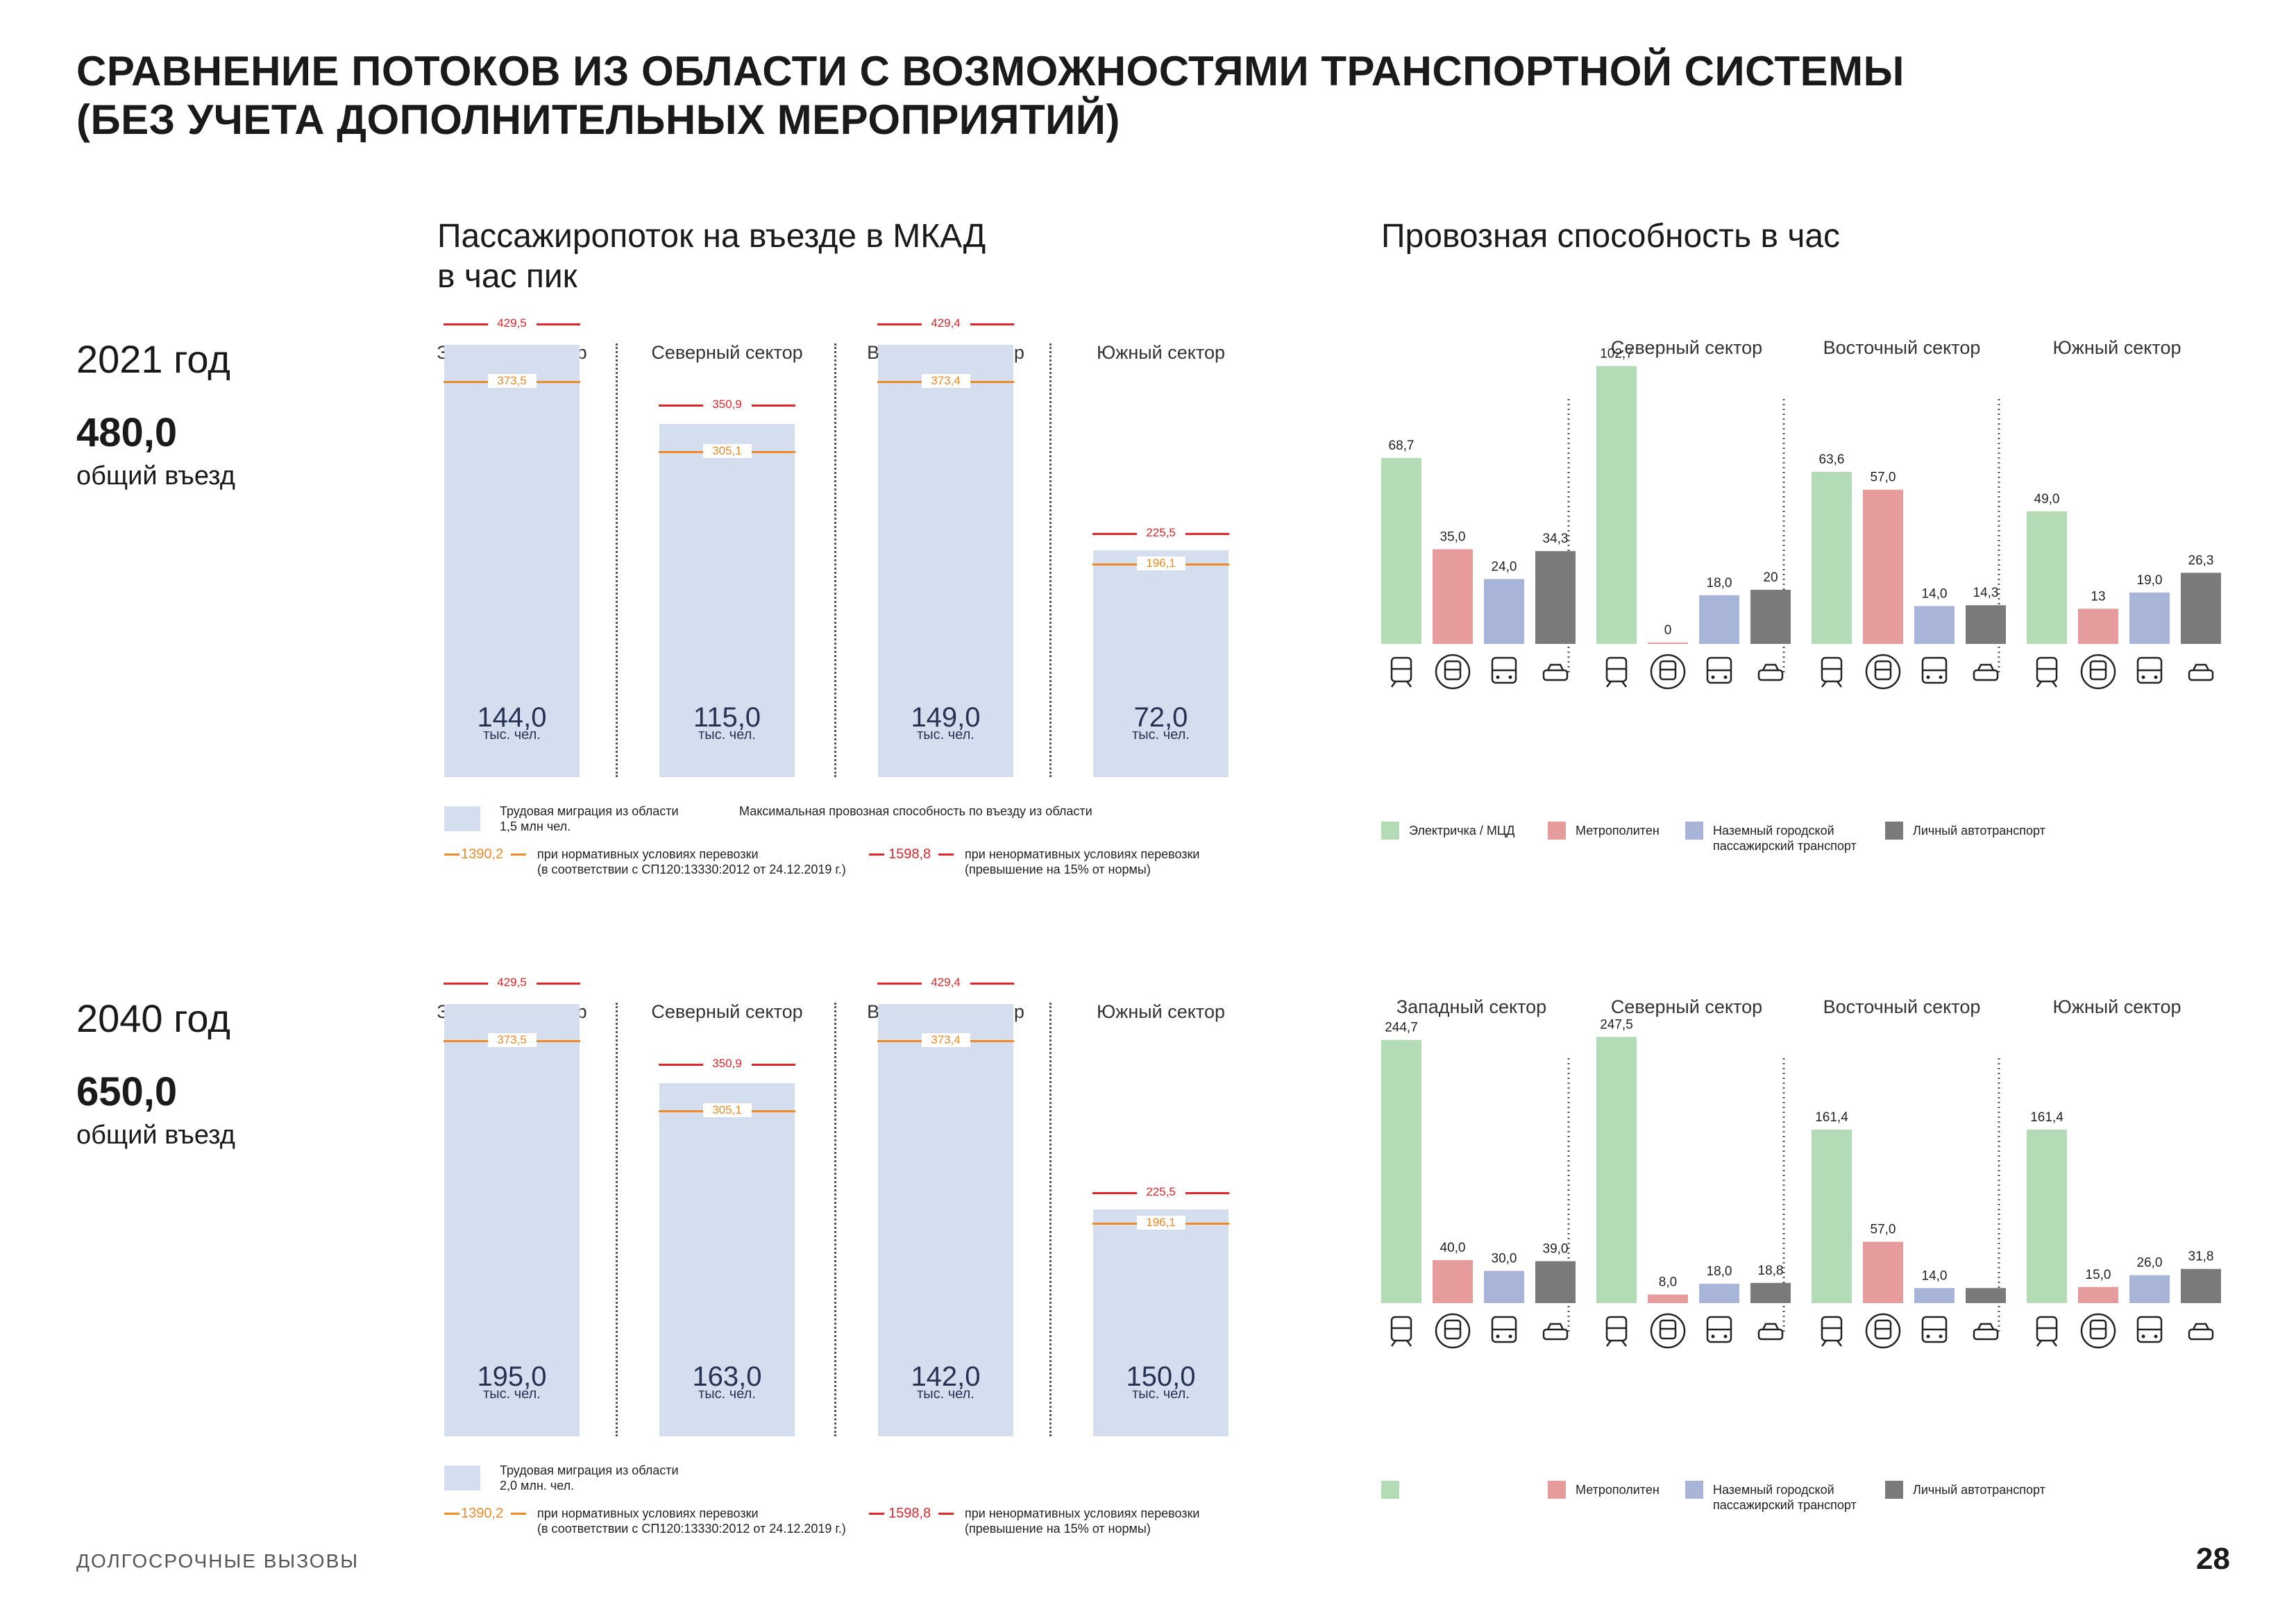 The image size is (2296, 1623). Describe the element at coordinates (1831, 1117) in the screenshot. I see `capacity-value-label: 161,4` at that location.